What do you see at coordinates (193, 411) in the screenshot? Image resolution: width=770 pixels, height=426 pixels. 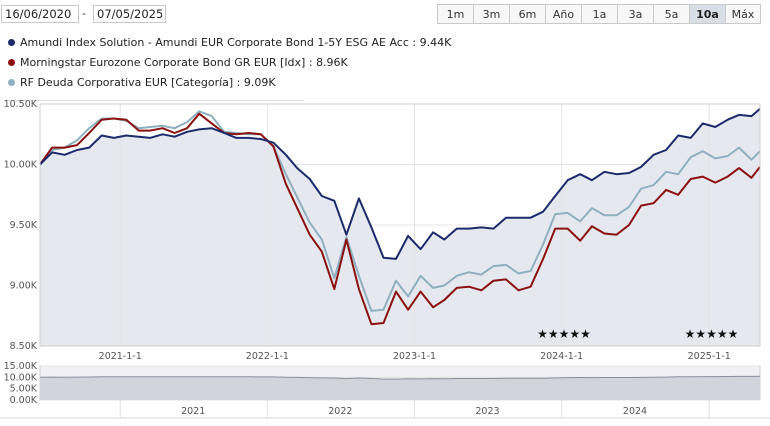 I see `navigator-x-tick-label: 2021` at bounding box center [193, 411].